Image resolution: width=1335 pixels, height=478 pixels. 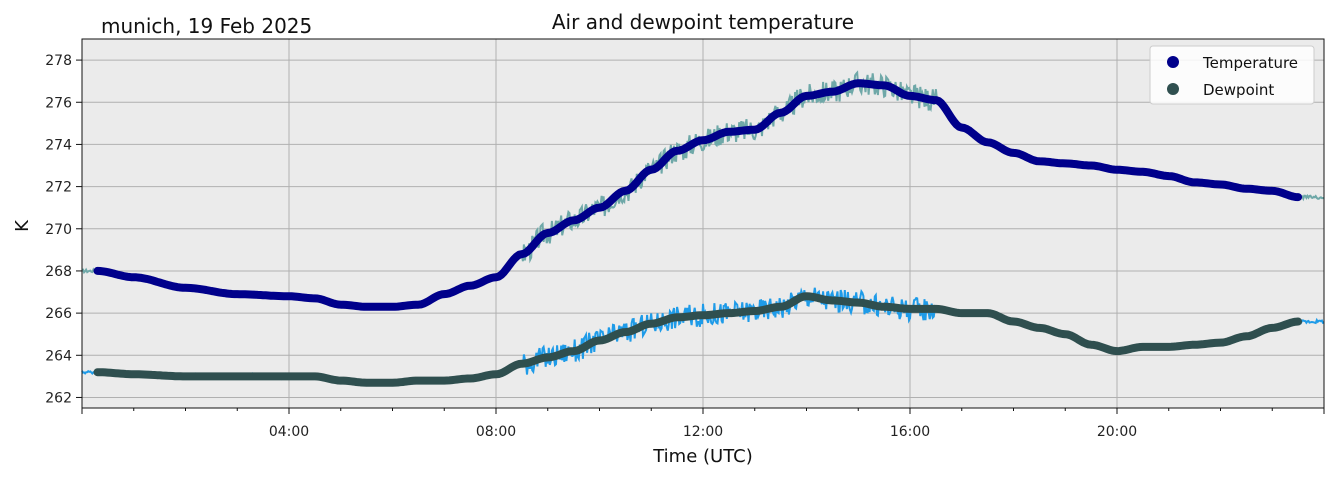 I want to click on y-tick-label: 278, so click(x=58, y=61).